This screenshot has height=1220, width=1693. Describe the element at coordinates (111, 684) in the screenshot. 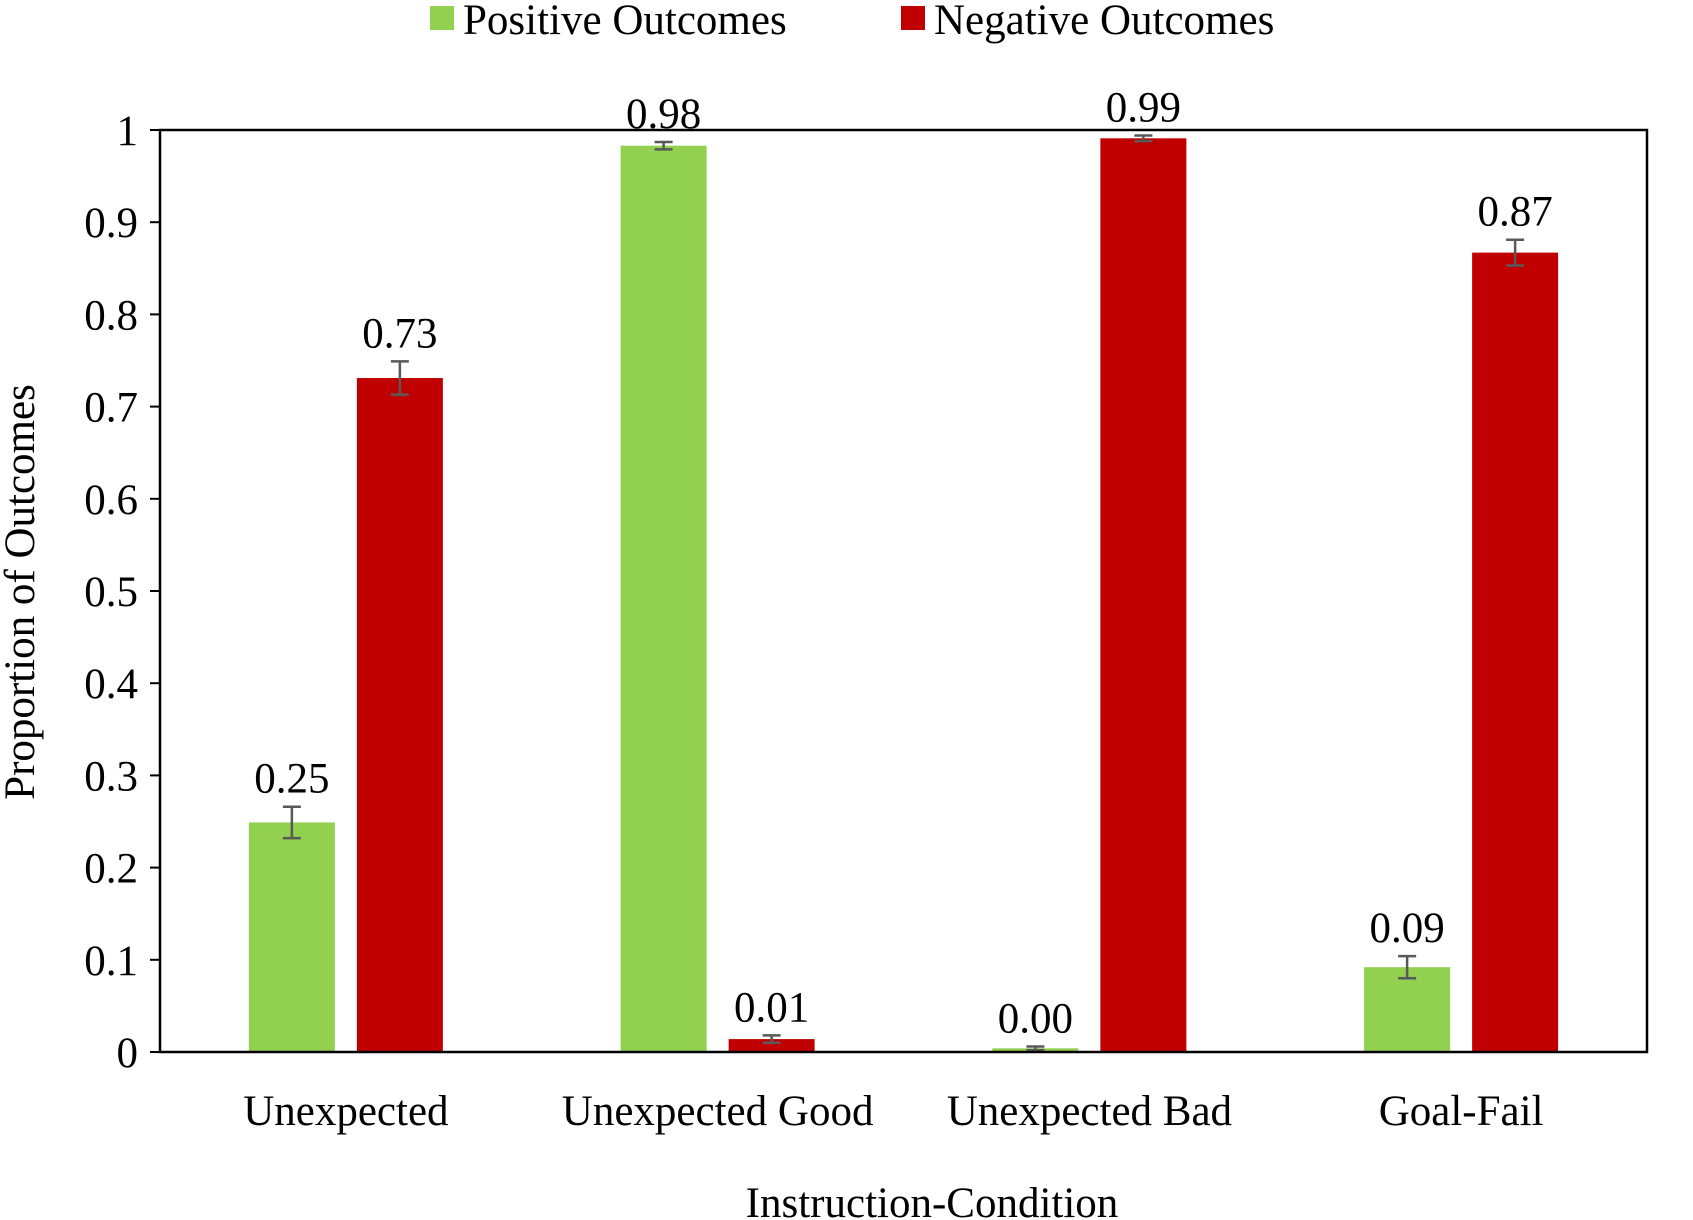

I see `y-tick-label: 0.4` at that location.